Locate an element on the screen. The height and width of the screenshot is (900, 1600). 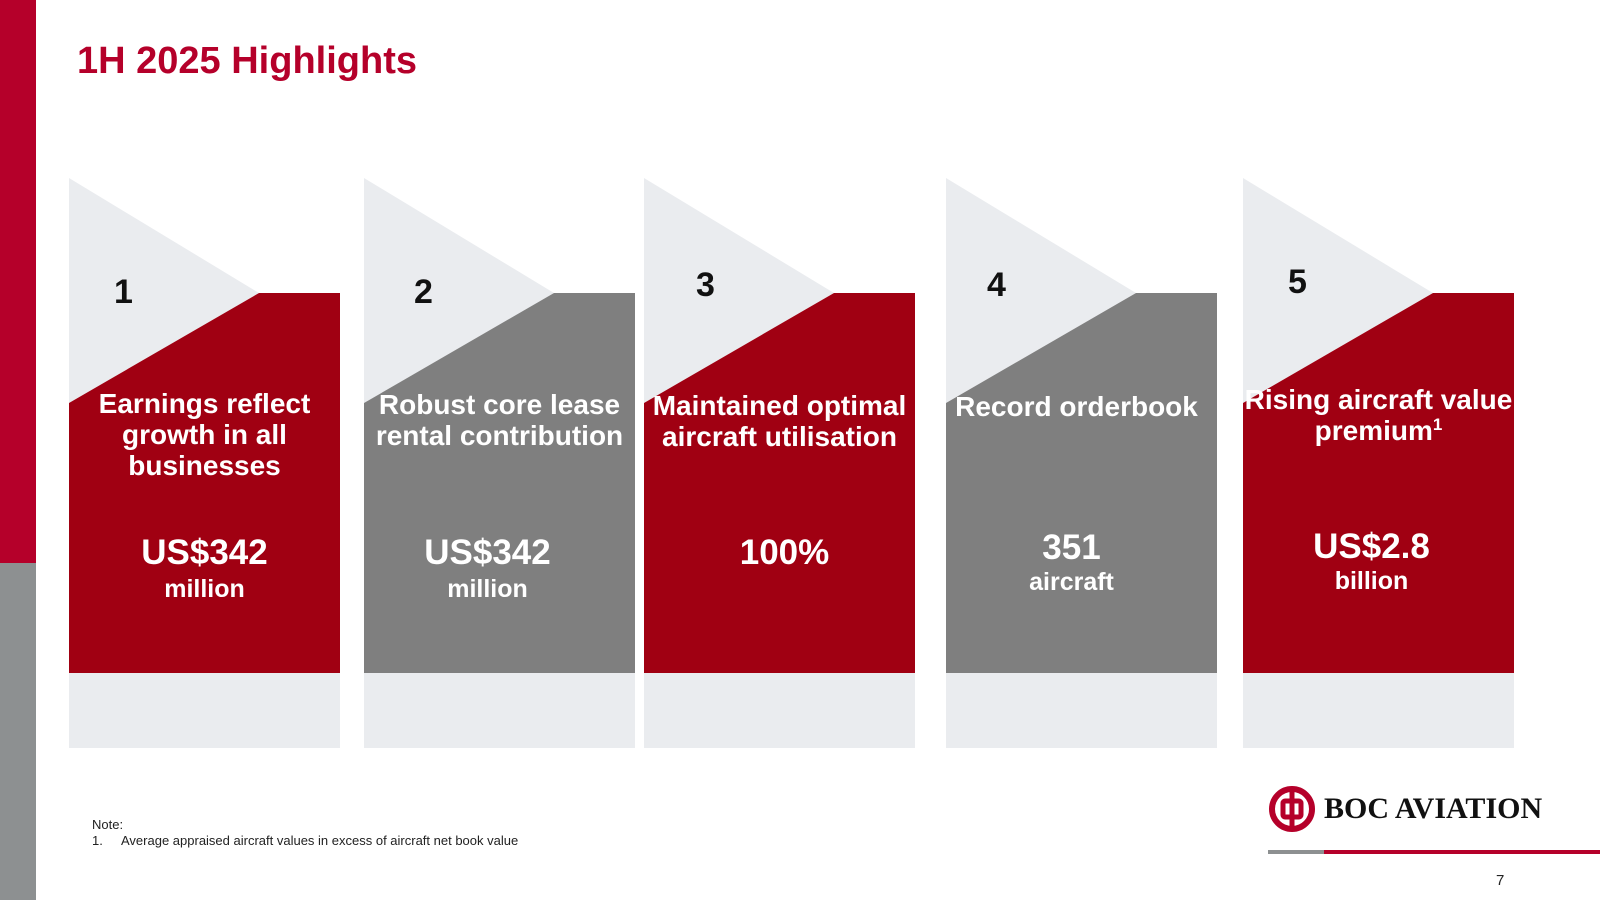
highlight-card-4: 4 Record orderbook 351 aircraft is located at coordinates (1081, 463).